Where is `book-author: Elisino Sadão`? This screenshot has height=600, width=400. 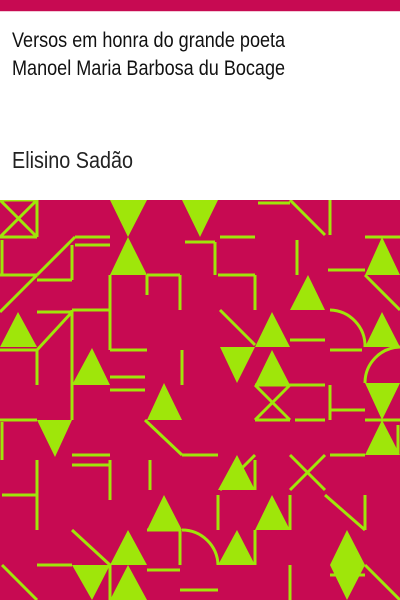 book-author: Elisino Sadão is located at coordinates (72, 160).